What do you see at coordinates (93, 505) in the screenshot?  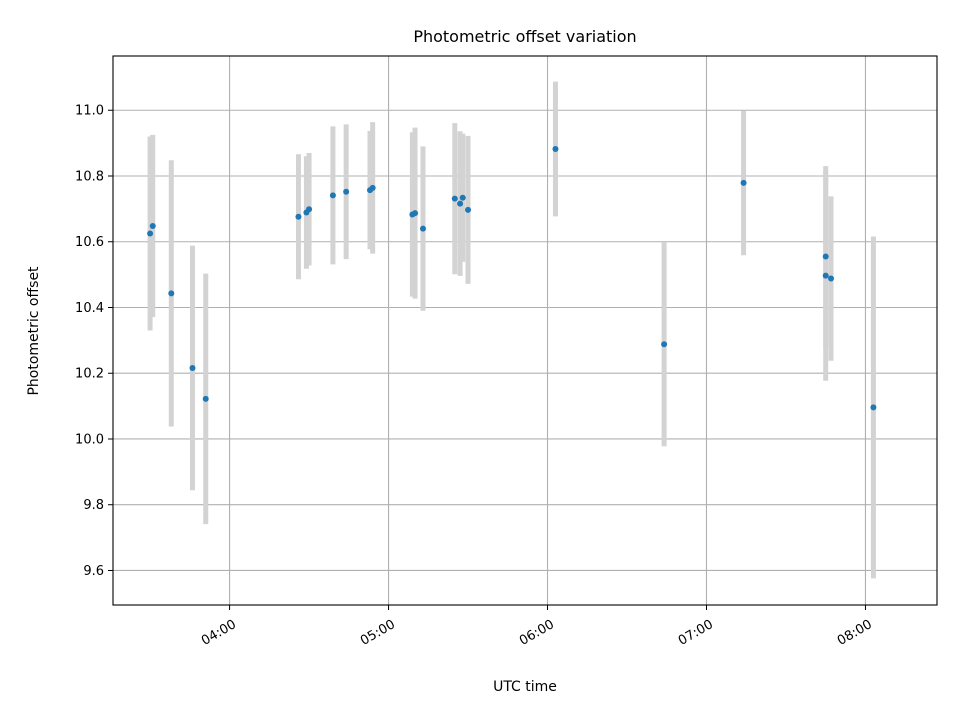 I see `y-tick-label: 9.8` at bounding box center [93, 505].